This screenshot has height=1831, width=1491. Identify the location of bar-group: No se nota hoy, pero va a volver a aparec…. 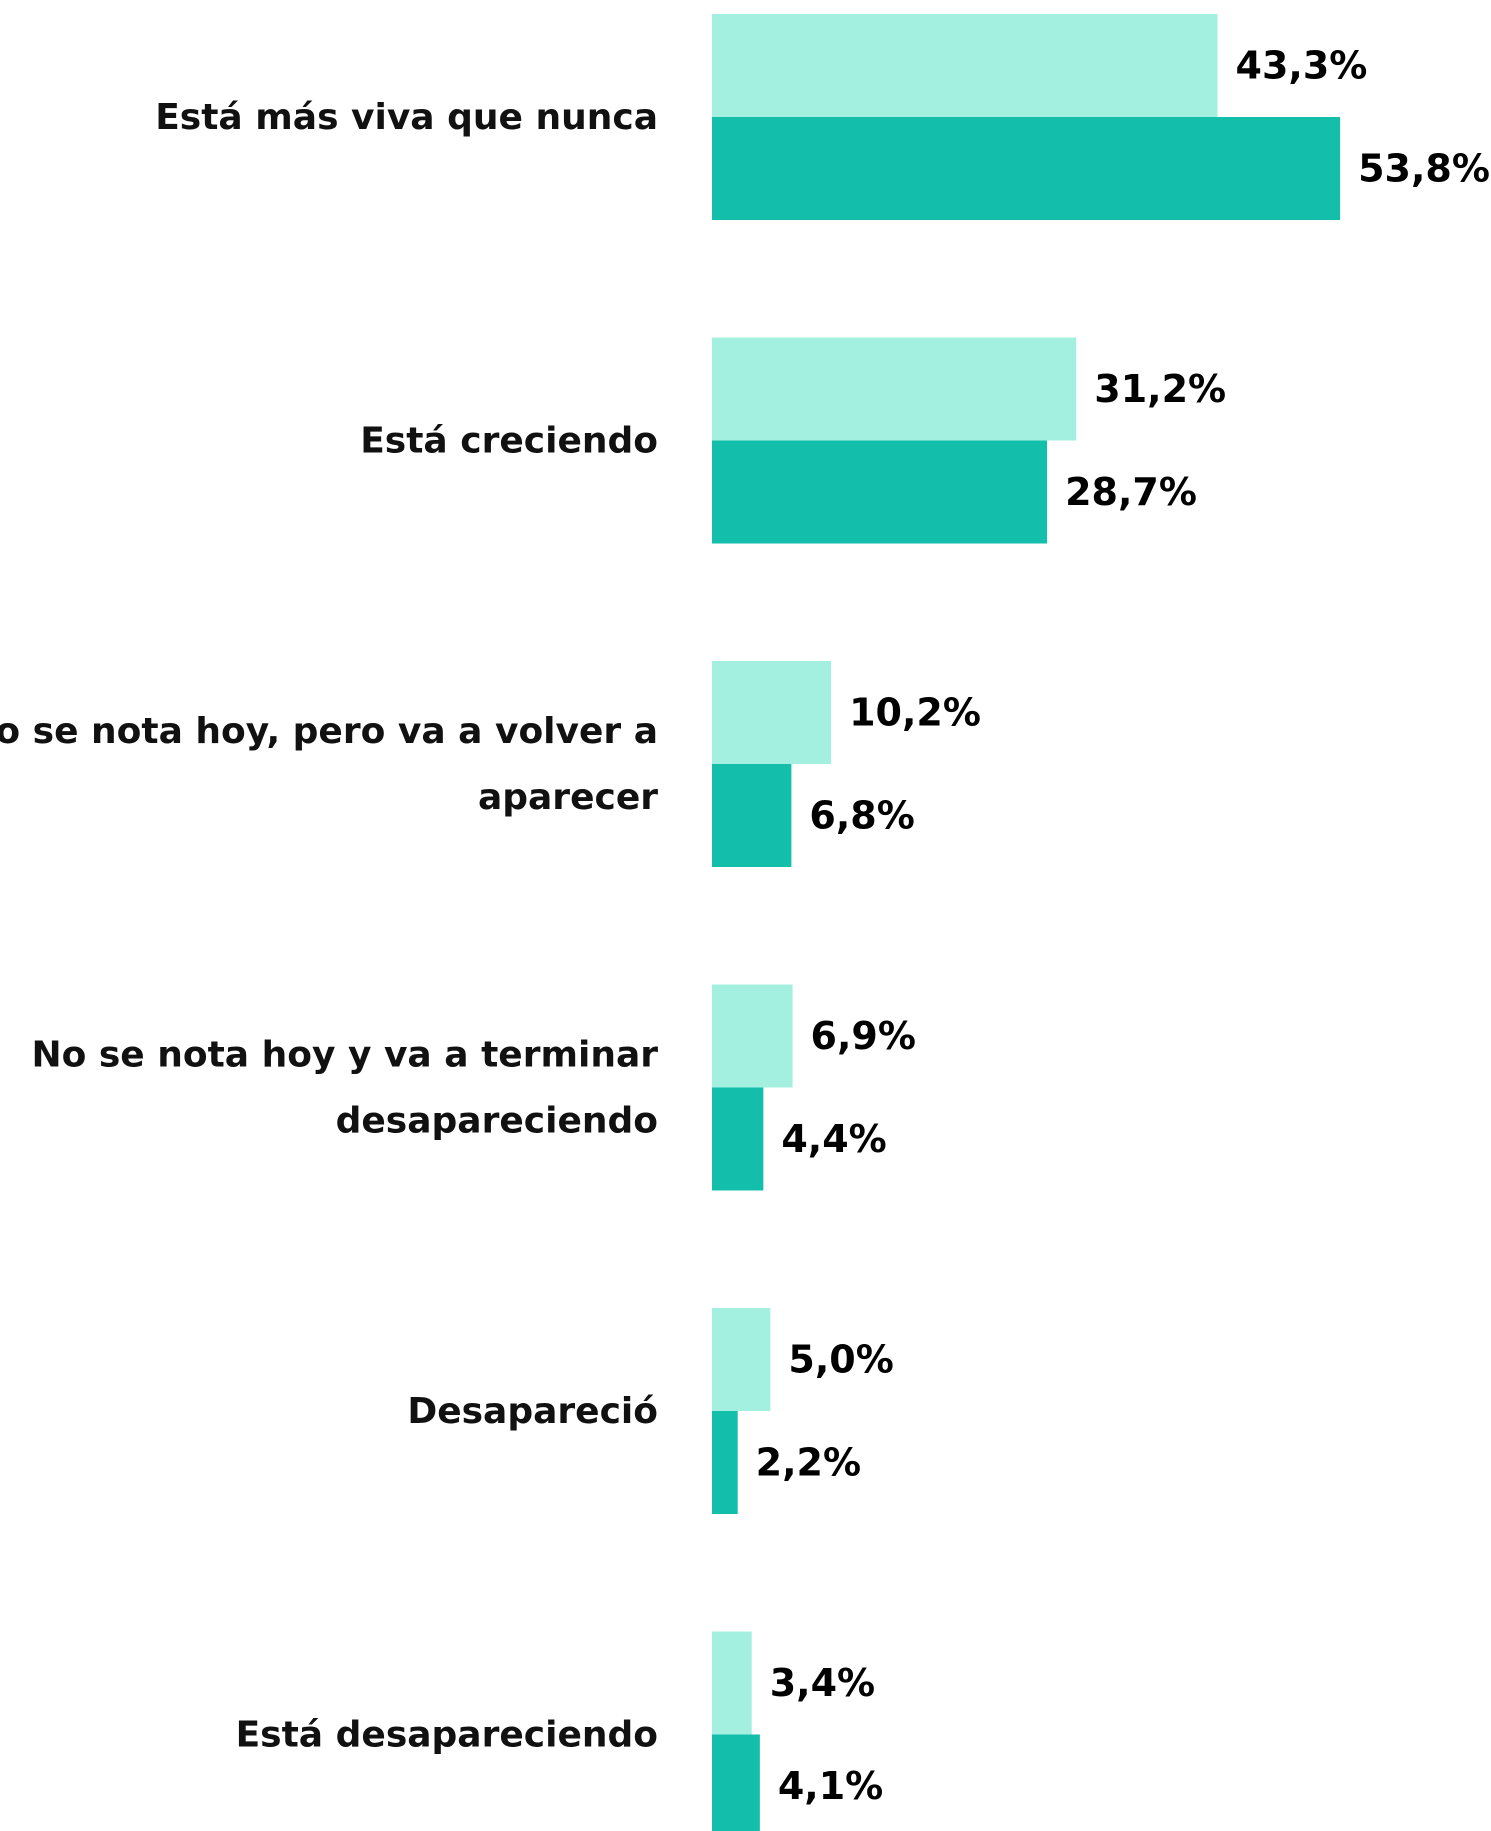
(490, 764).